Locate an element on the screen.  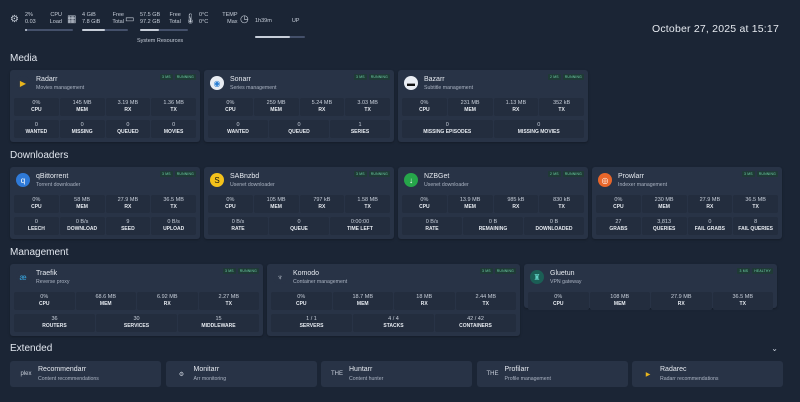
card-subtitle: Usenet downloader is located at coordinates (252, 185).